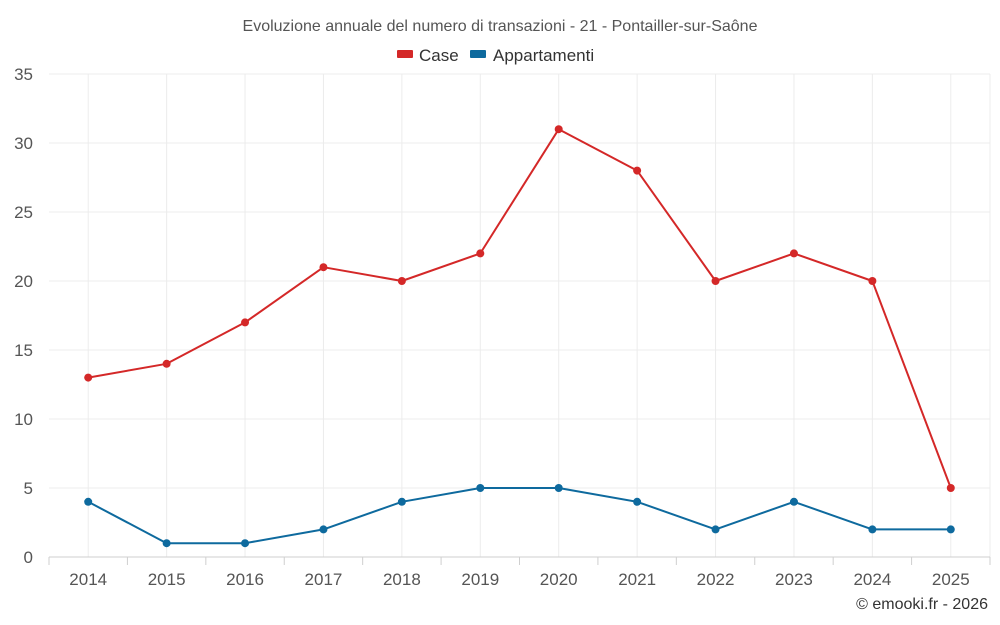  Describe the element at coordinates (716, 579) in the screenshot. I see `x-tick-label: 2022` at that location.